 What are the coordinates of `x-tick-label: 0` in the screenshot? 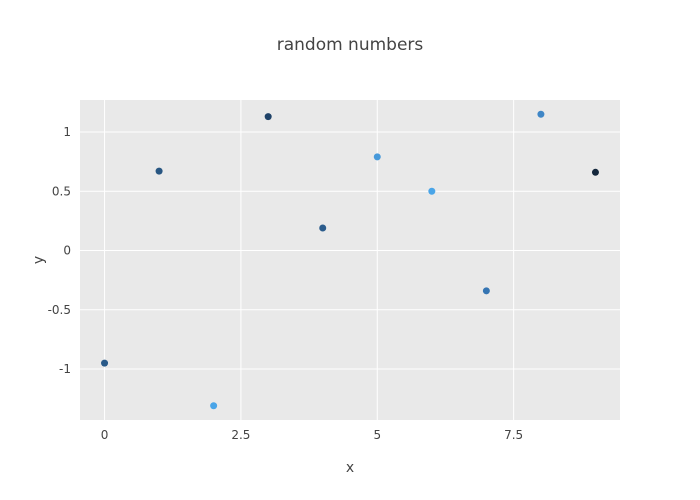 It's located at (105, 435).